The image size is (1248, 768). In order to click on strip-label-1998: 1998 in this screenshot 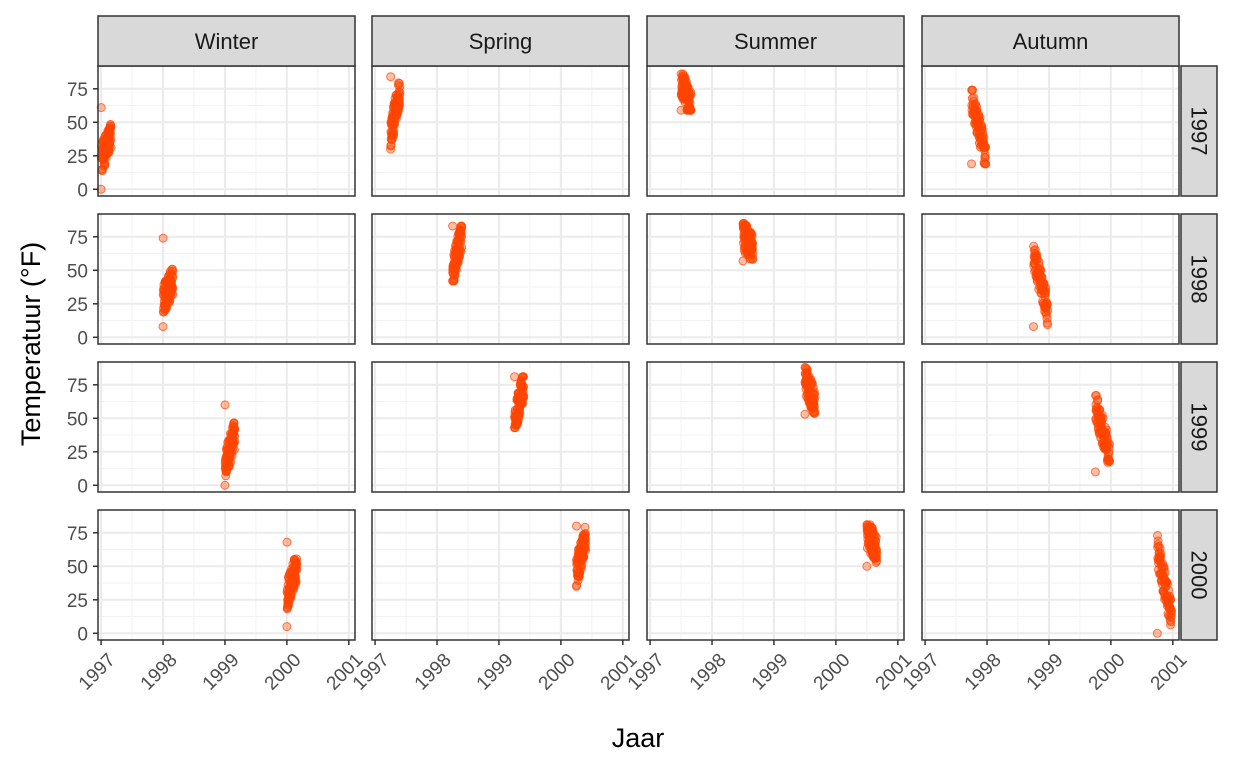, I will do `click(1199, 279)`.